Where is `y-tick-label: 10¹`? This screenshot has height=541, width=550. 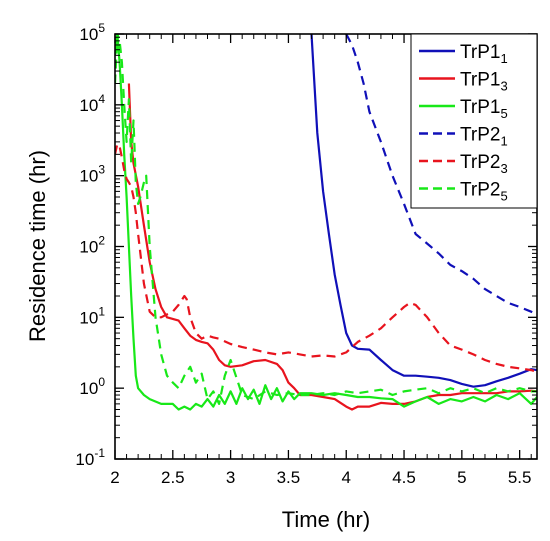
y-tick-label: 10¹ is located at coordinates (92, 315).